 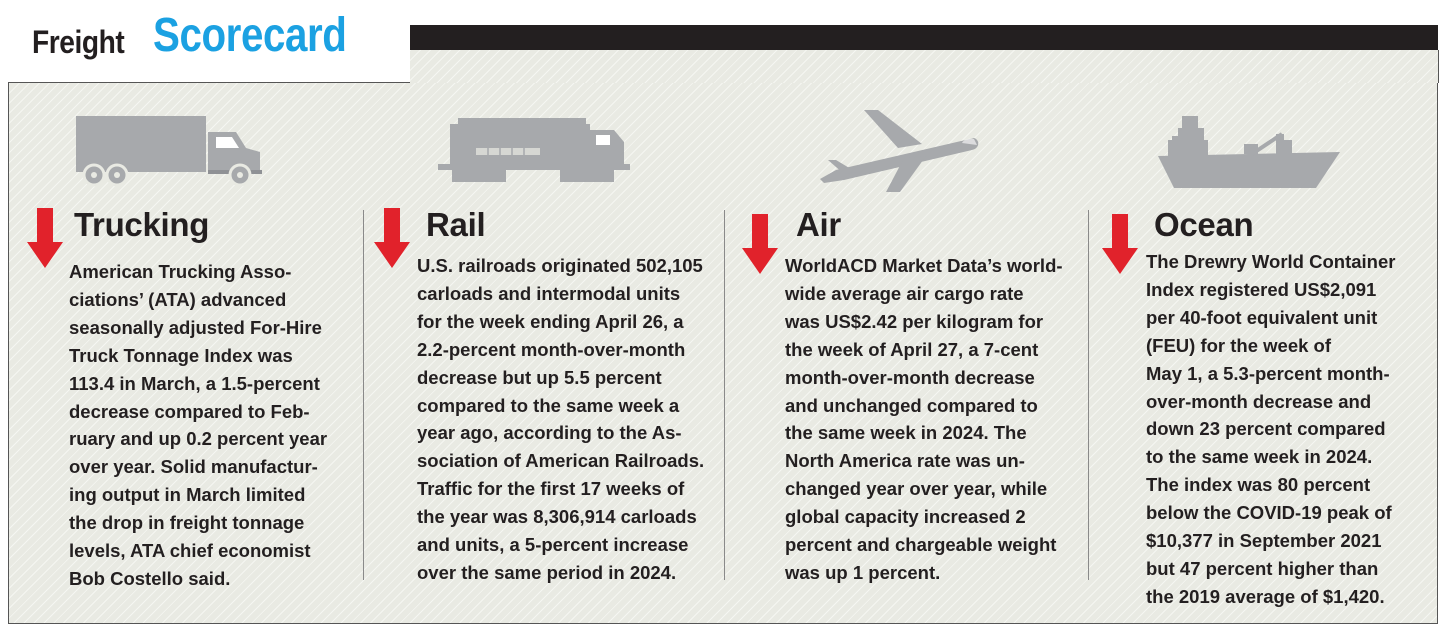 I want to click on airplane-icon, so click(x=899, y=151).